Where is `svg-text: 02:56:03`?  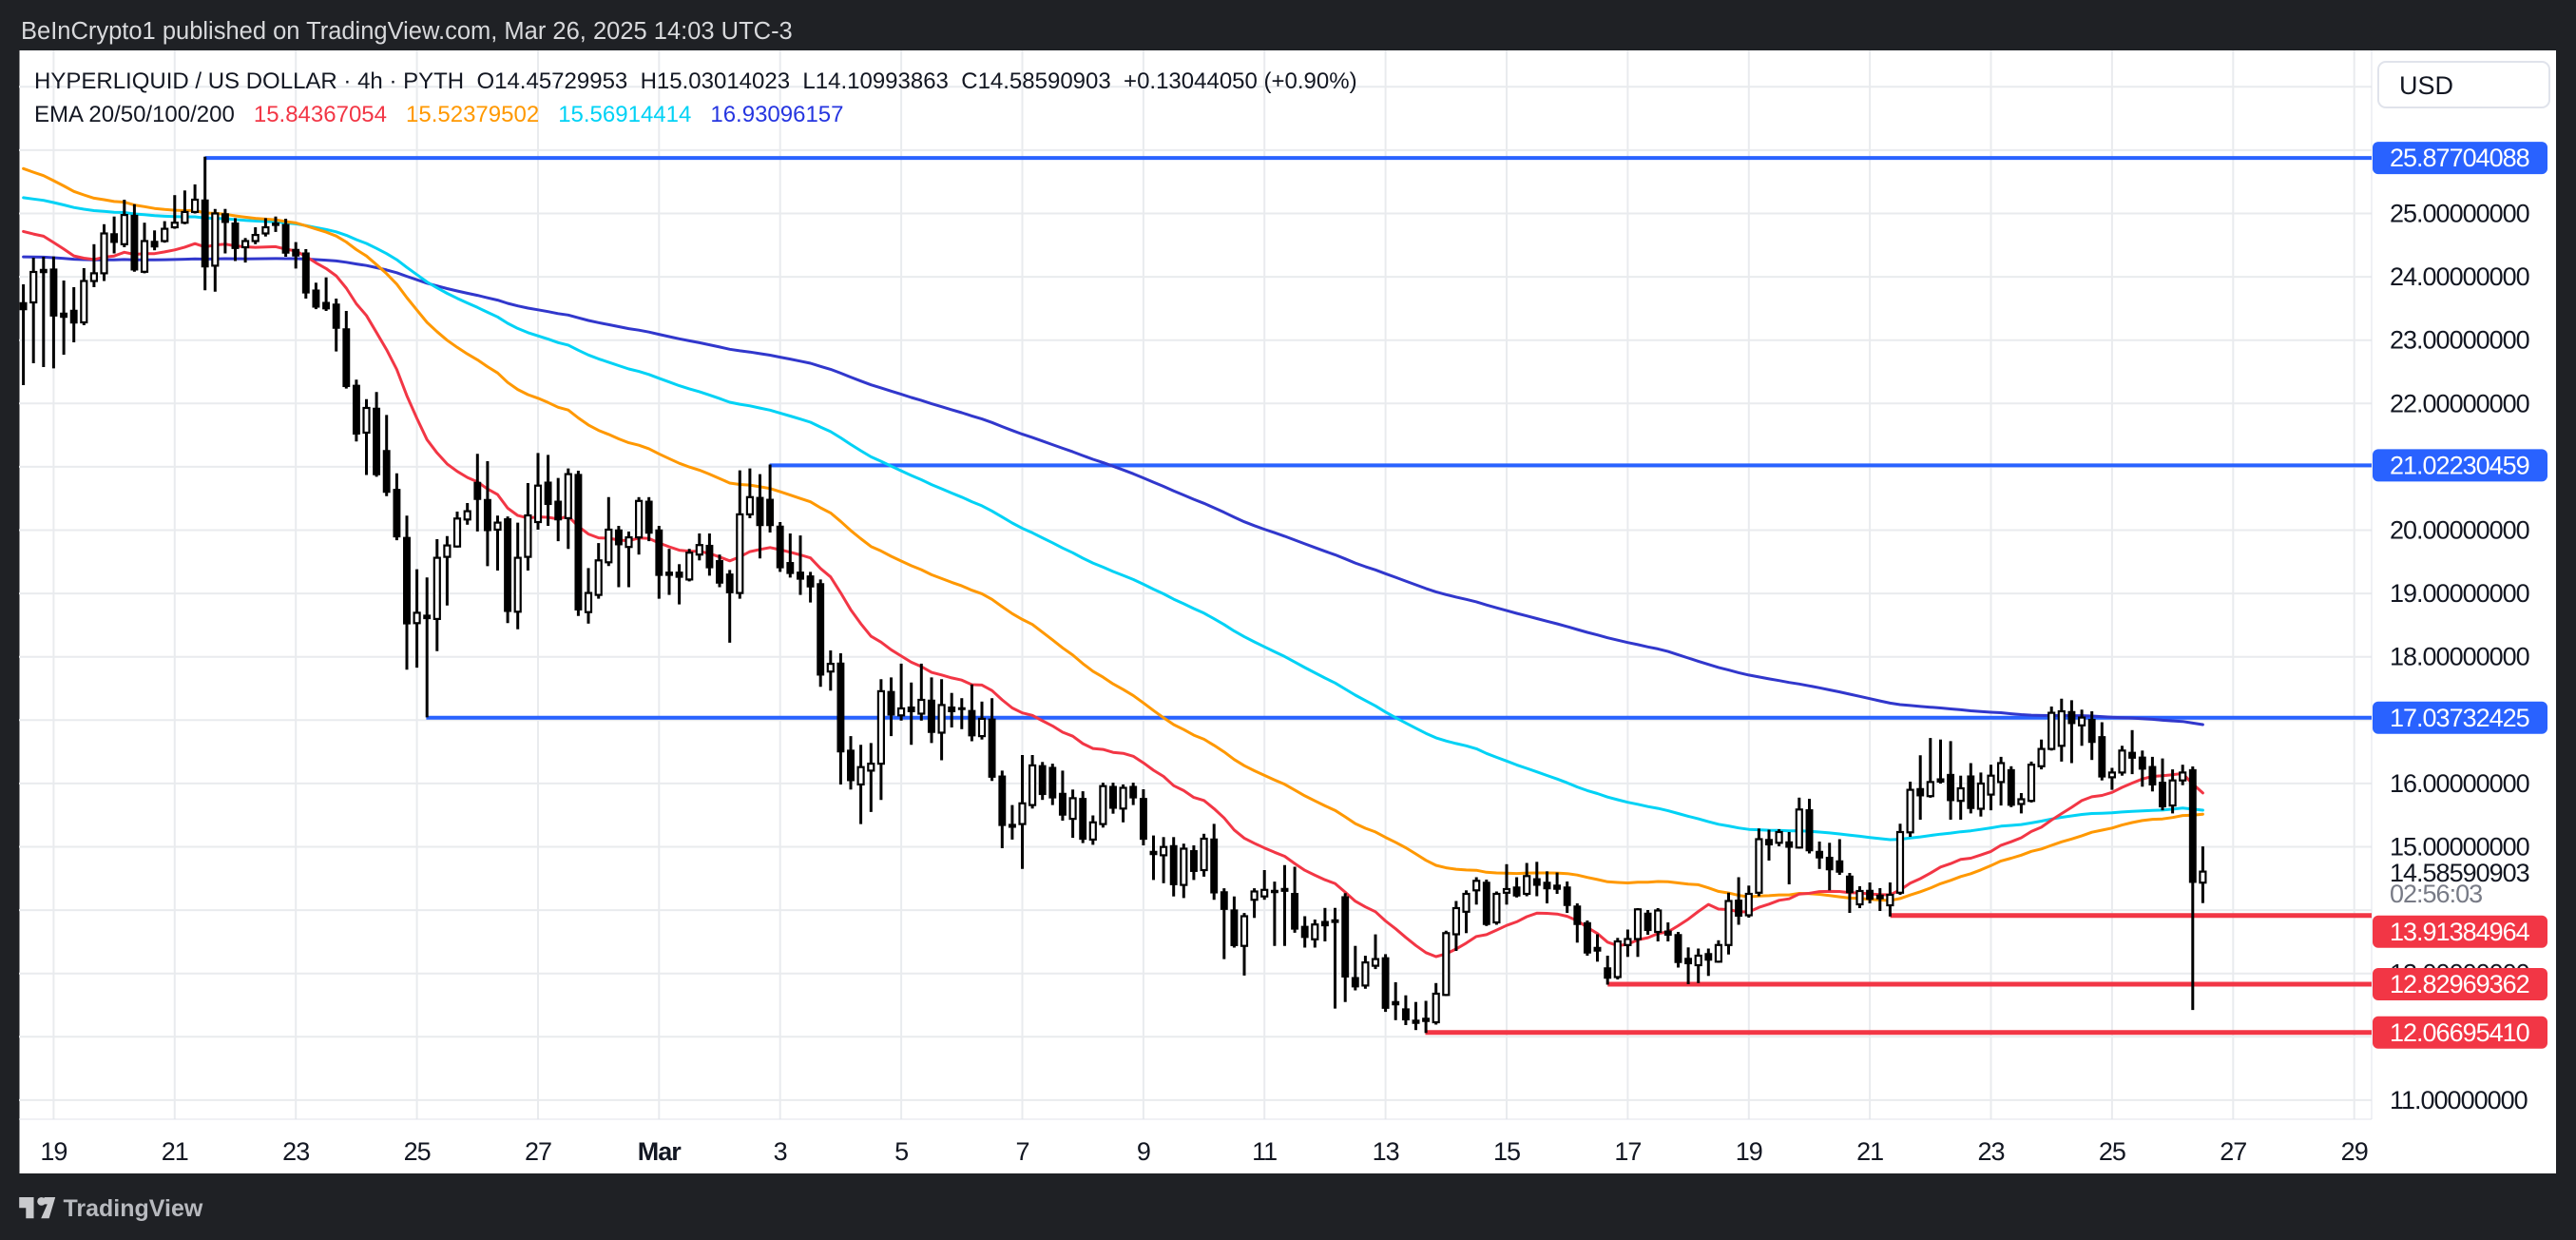
svg-text: 02:56:03 is located at coordinates (2436, 894).